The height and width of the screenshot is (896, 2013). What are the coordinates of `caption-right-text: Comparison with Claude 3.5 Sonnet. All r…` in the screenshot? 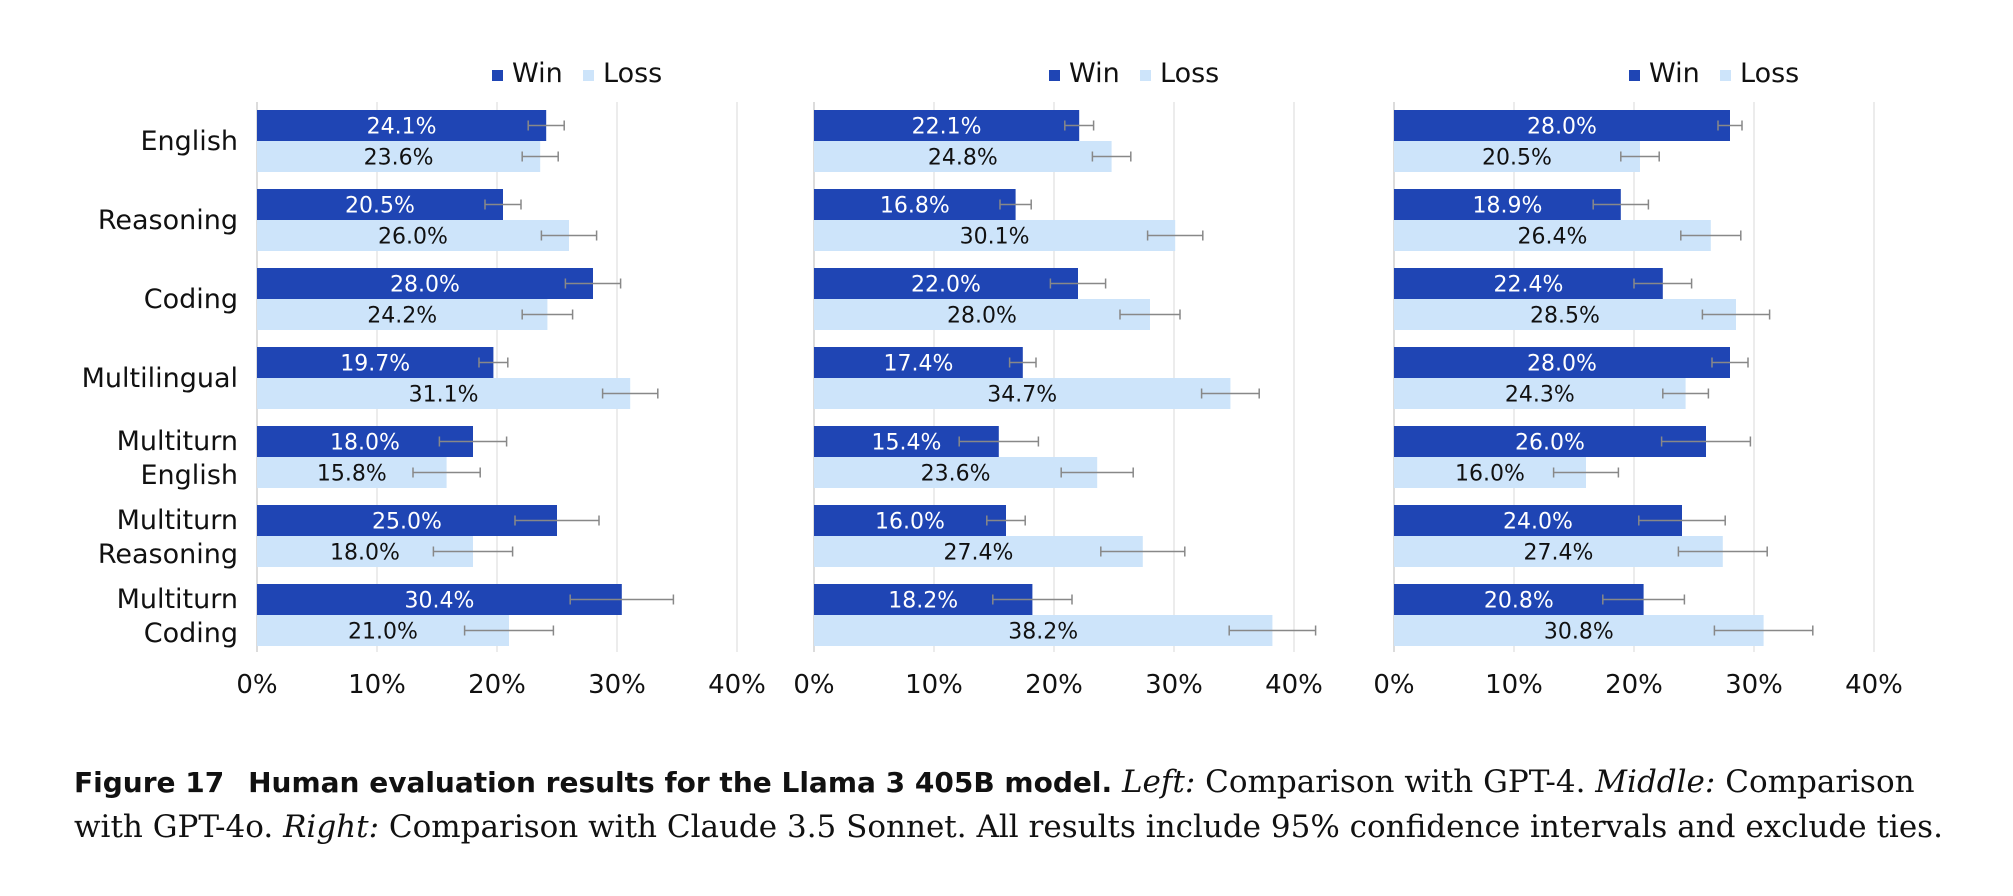 It's located at (1165, 827).